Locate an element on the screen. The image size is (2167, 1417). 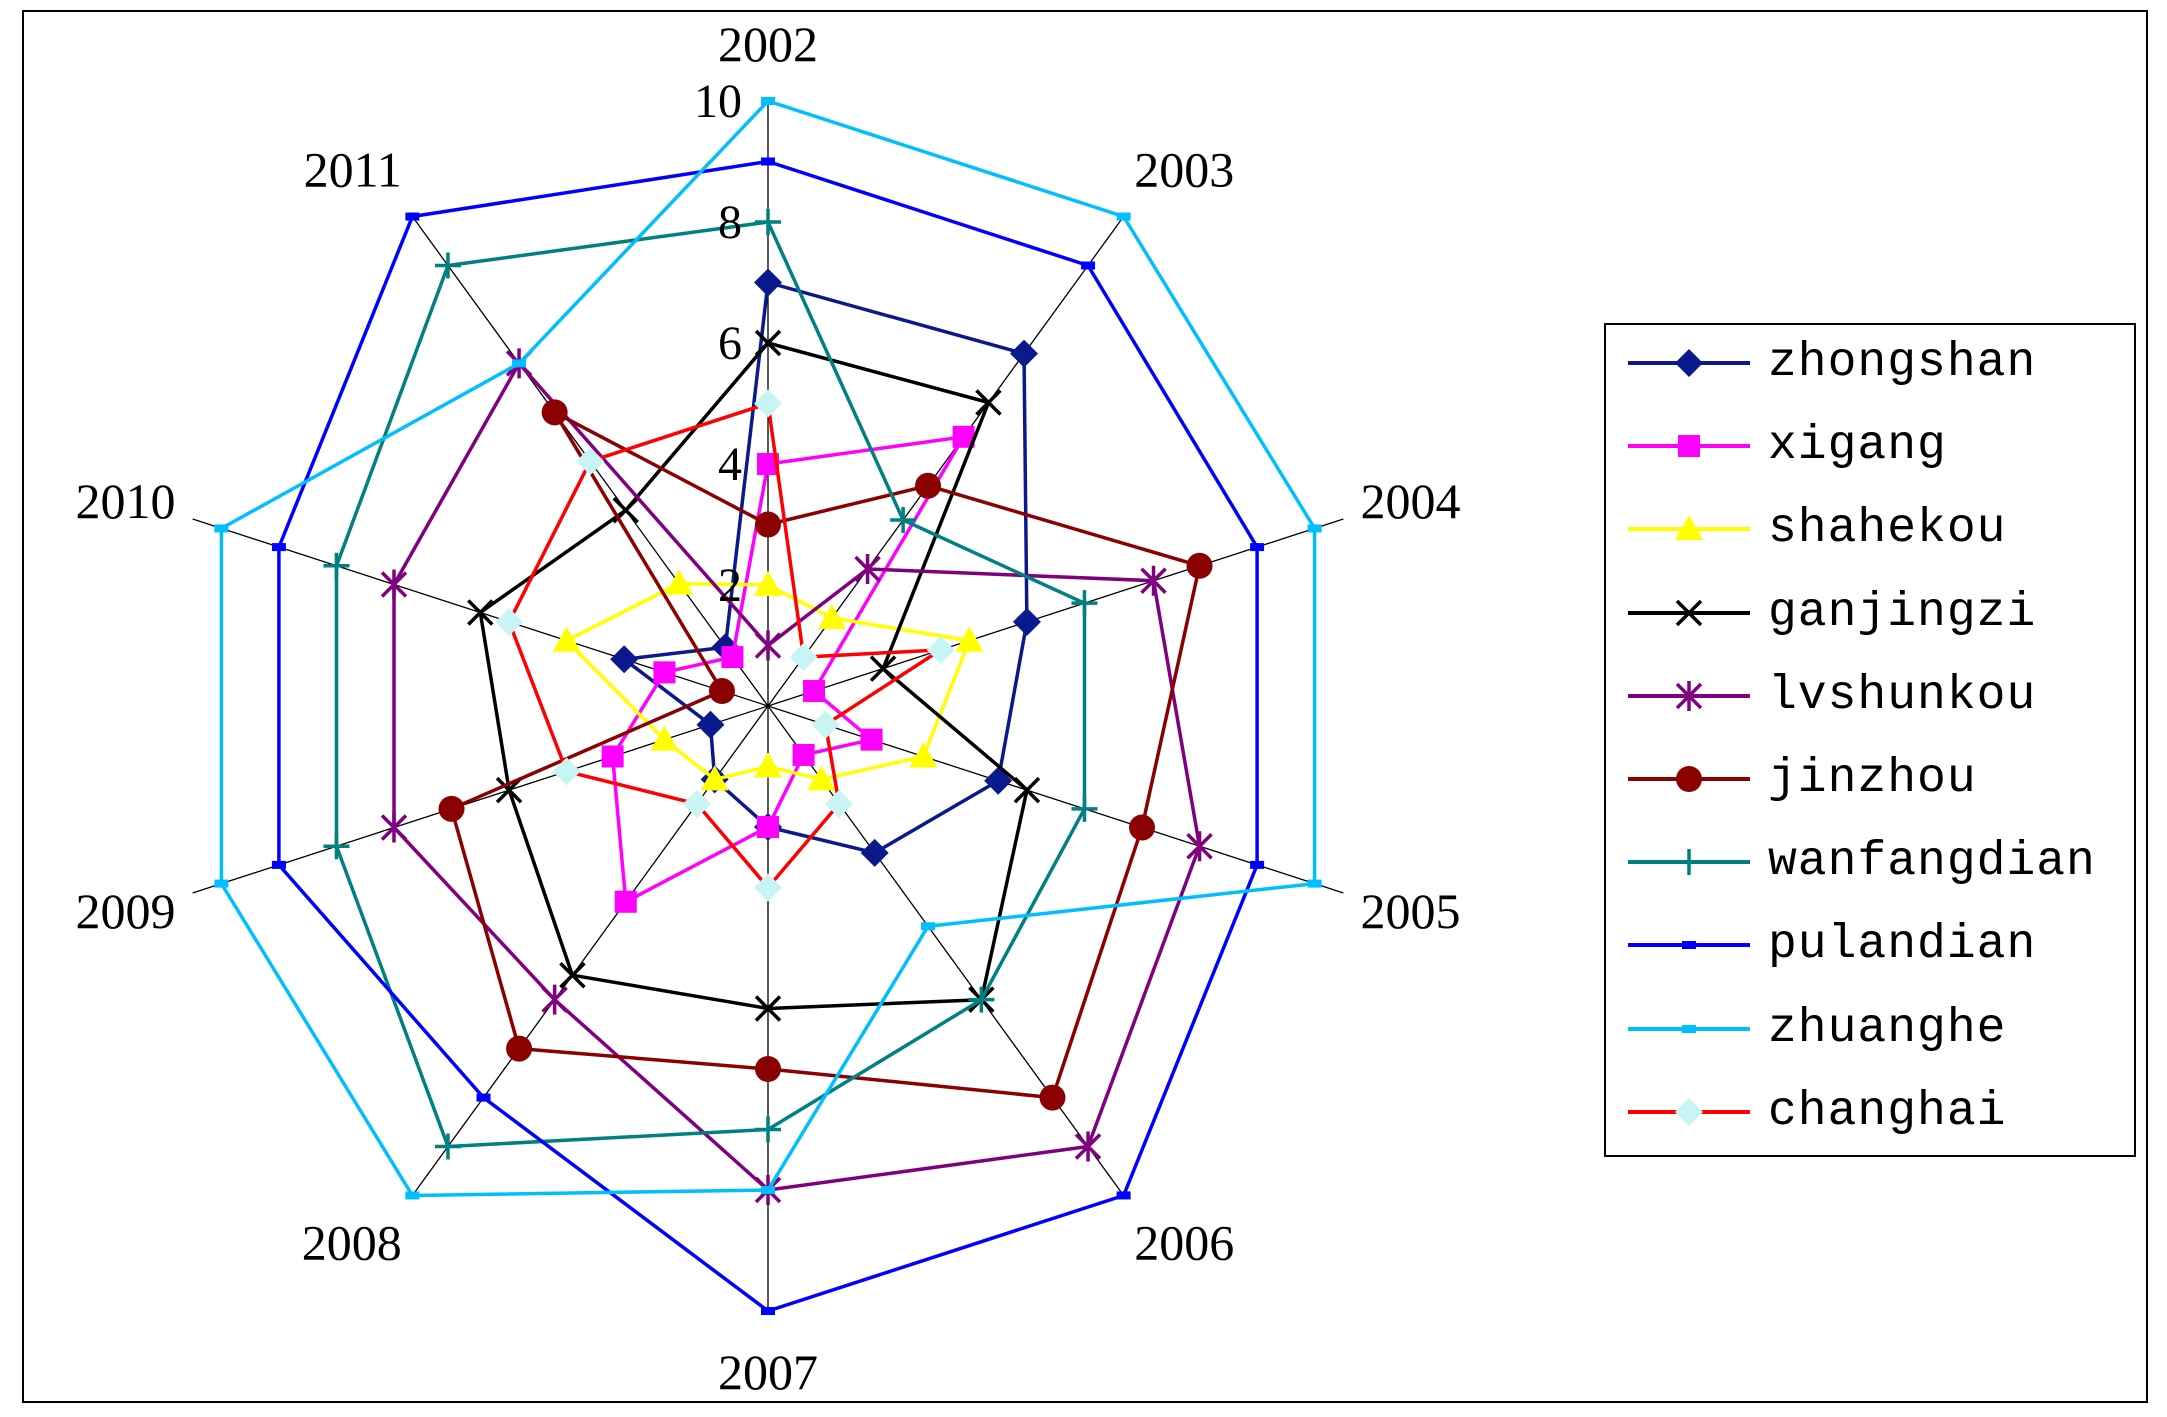
series-shahekou is located at coordinates (768, 680).